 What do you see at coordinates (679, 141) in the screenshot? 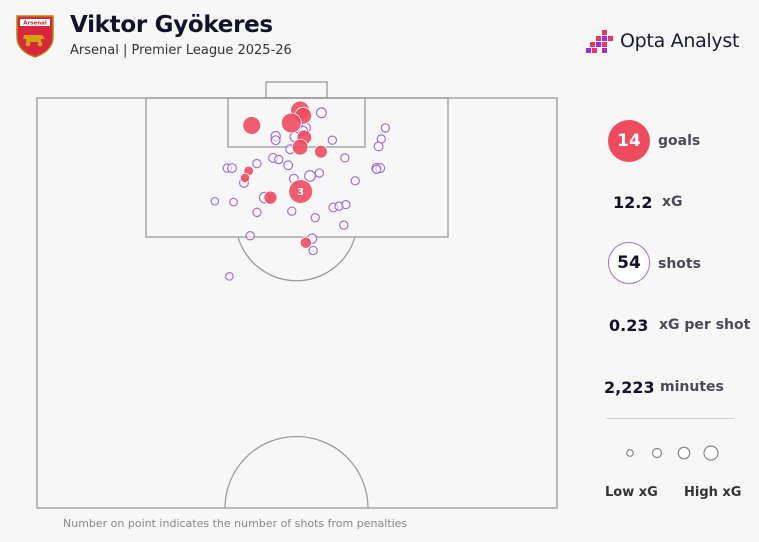
I see `goals-label: goals` at bounding box center [679, 141].